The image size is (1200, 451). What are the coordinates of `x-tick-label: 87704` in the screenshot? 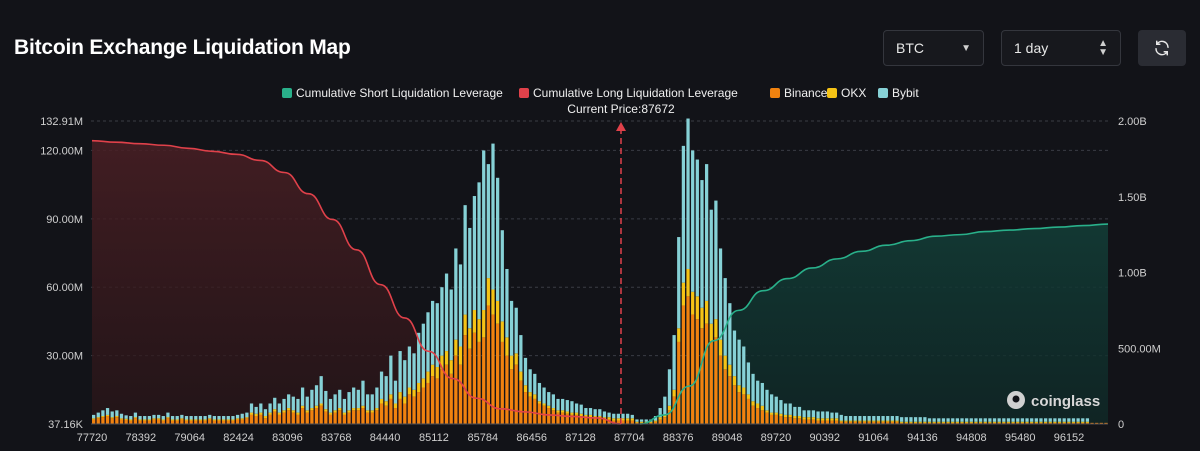 It's located at (629, 438).